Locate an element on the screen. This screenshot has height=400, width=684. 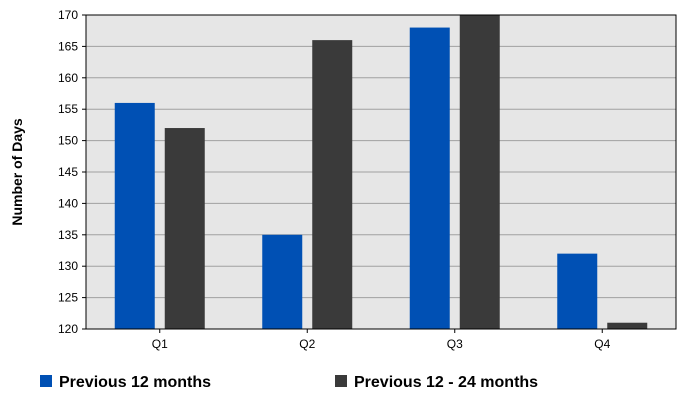
x-tick-label: Q2 is located at coordinates (307, 344).